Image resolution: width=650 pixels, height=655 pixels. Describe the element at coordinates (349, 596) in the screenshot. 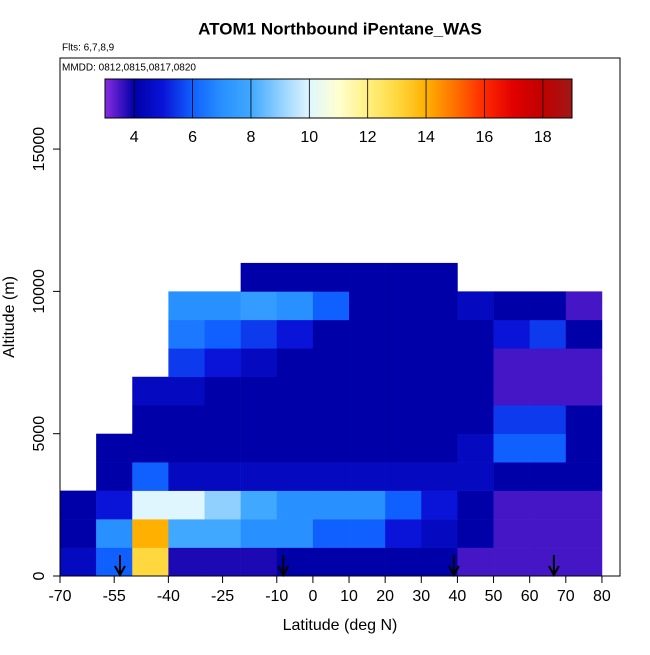

I see `x-tick-label: 10` at that location.